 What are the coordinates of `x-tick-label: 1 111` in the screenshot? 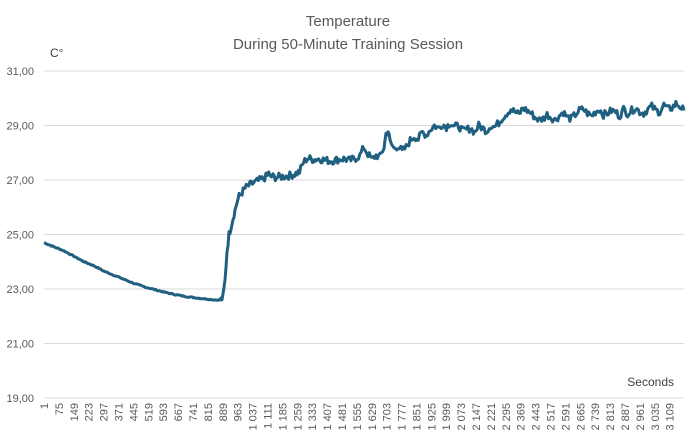 It's located at (268, 416).